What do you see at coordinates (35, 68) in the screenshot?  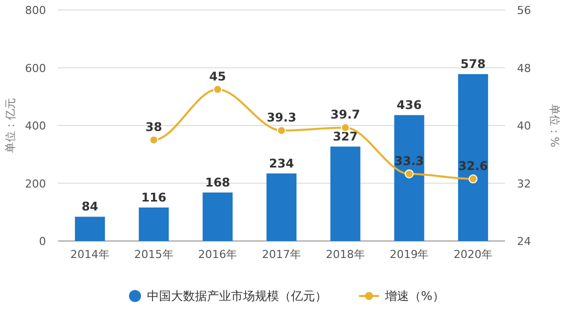 I see `y-tick-label: 600` at bounding box center [35, 68].